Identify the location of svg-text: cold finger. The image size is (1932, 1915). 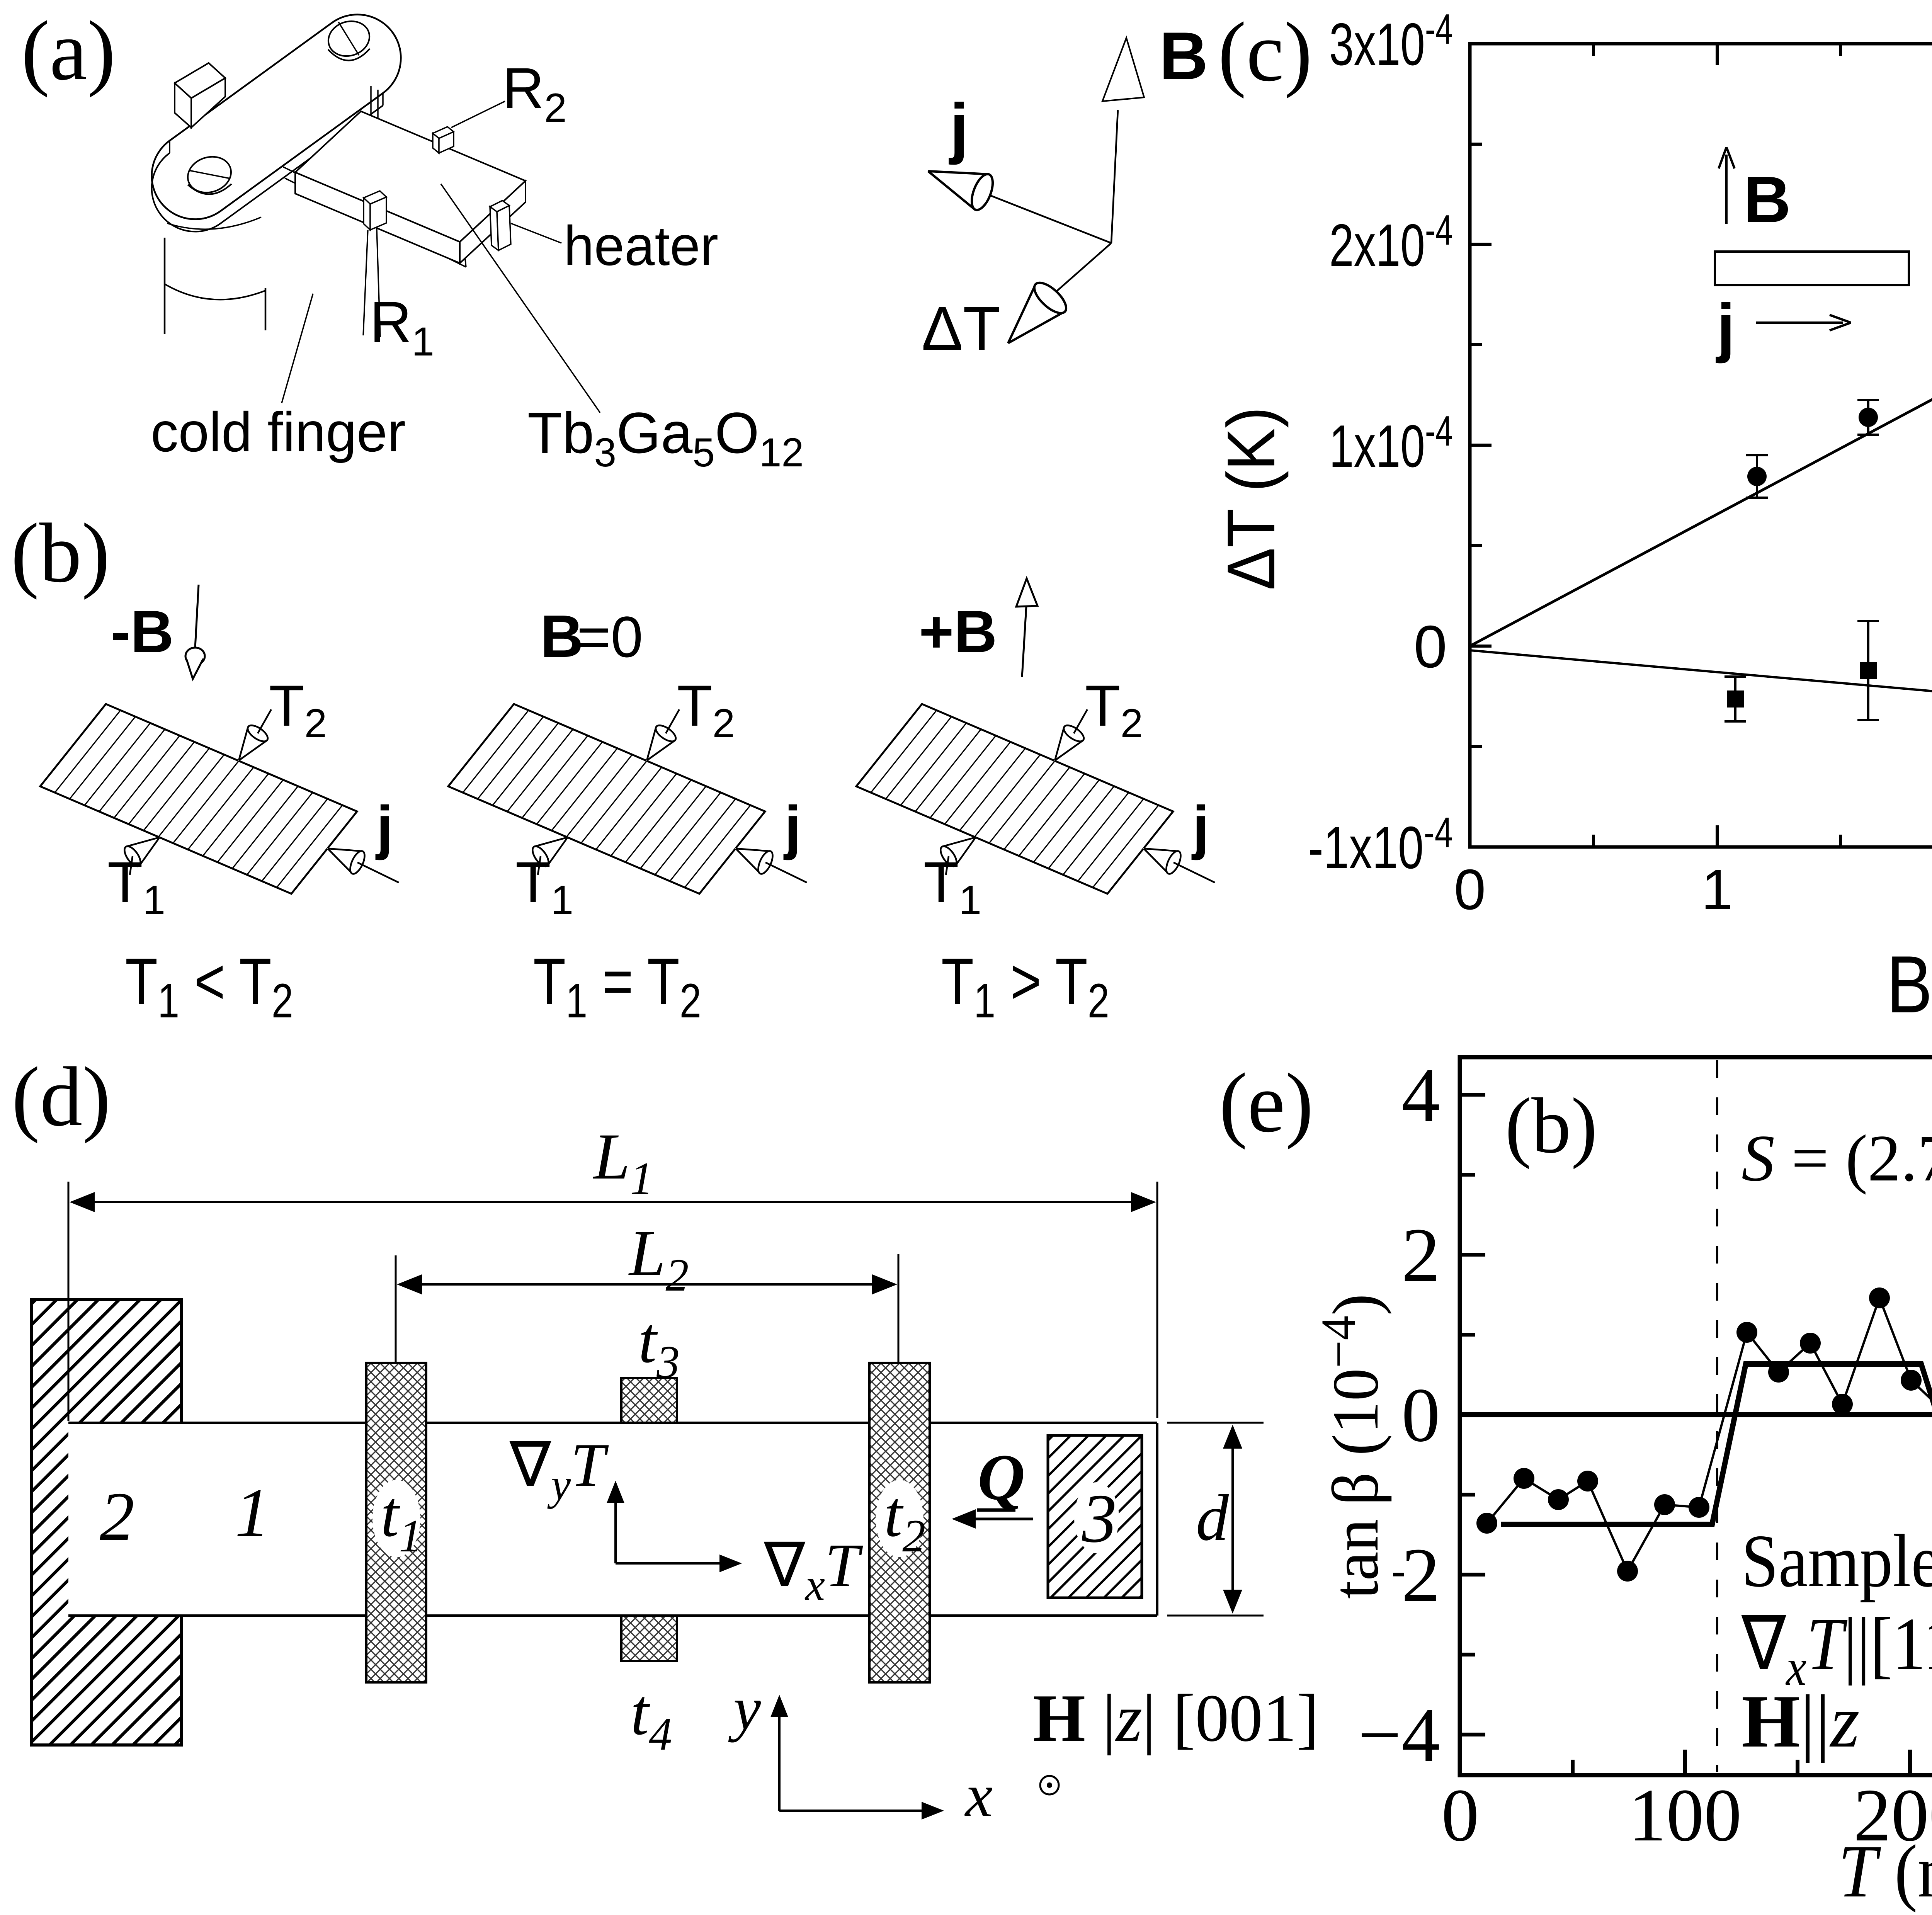
(278, 432).